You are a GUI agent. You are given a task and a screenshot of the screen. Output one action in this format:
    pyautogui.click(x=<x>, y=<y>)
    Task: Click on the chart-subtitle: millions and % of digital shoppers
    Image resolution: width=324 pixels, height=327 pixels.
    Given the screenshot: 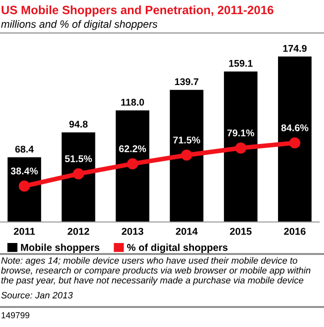 What is the action you would take?
    pyautogui.click(x=79, y=25)
    